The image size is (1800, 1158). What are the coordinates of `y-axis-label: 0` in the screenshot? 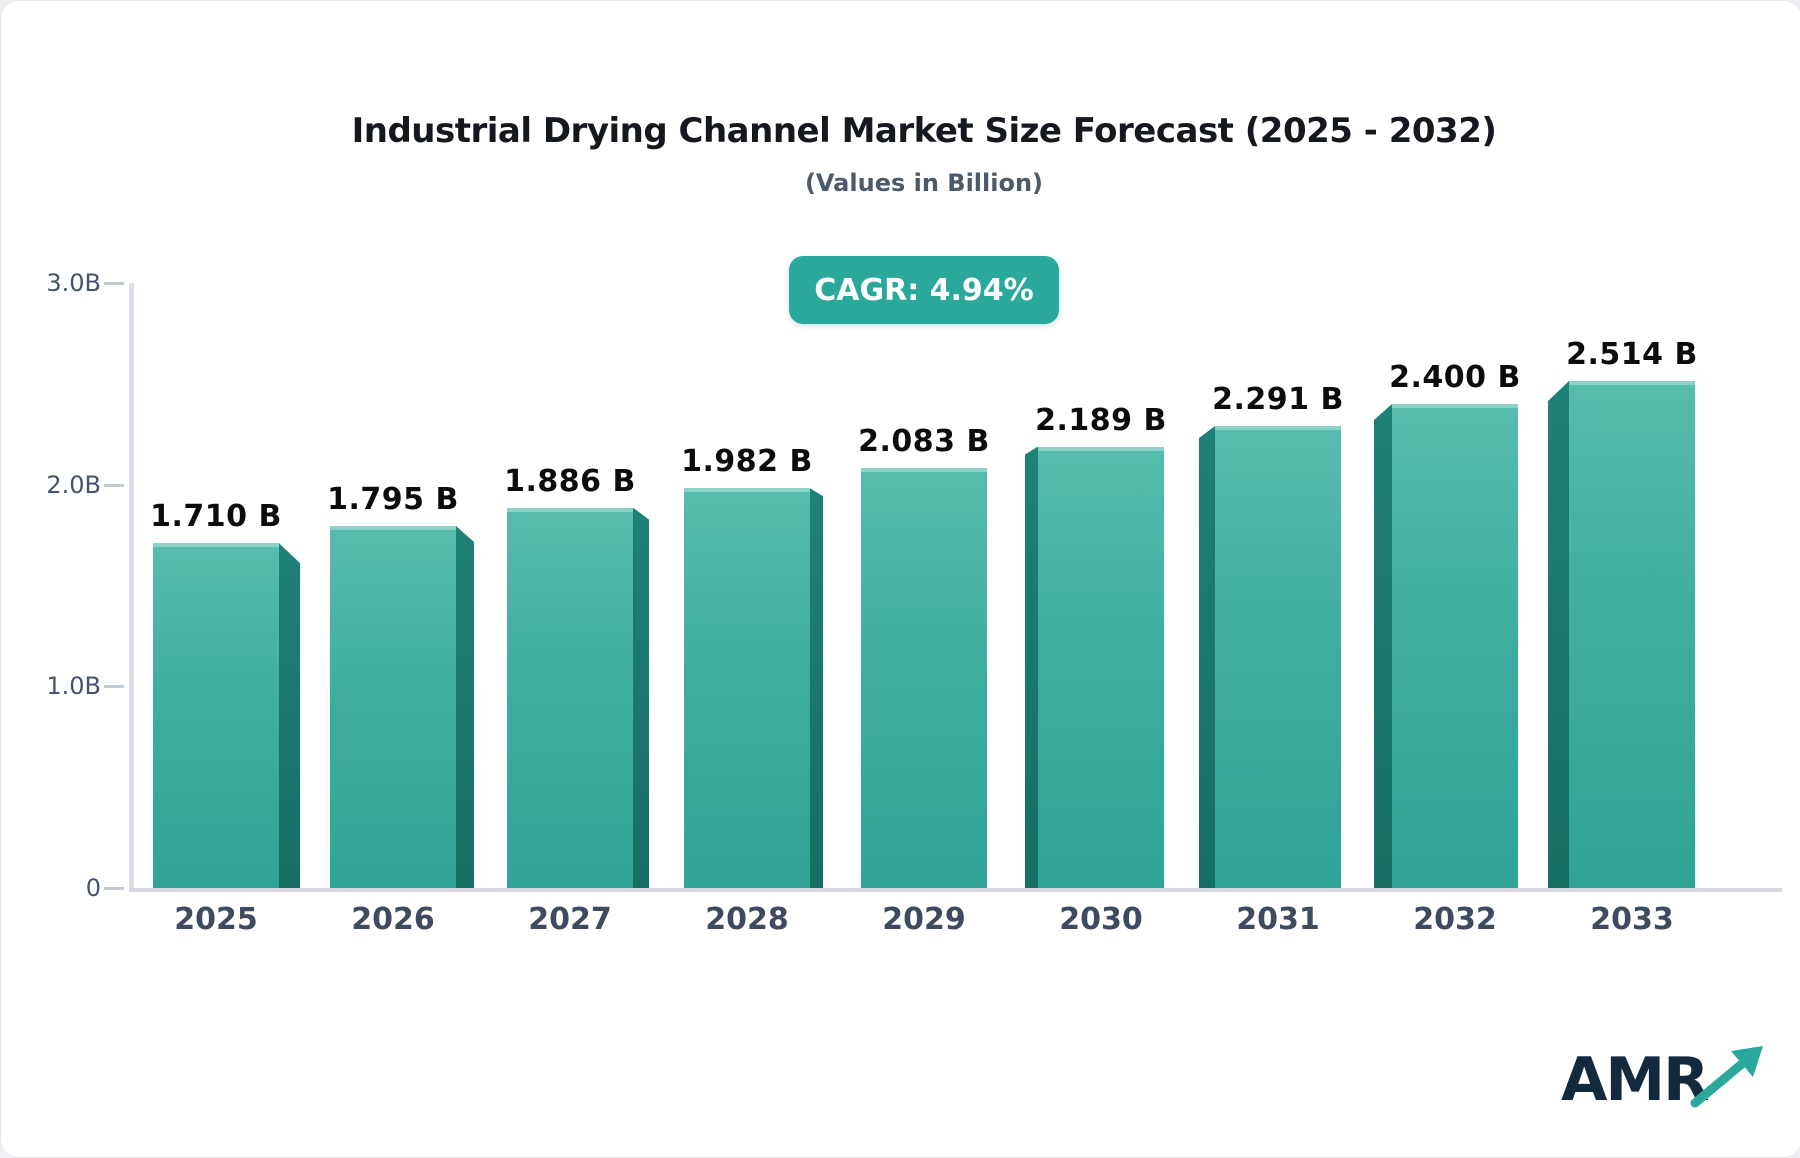 It's located at (93, 888).